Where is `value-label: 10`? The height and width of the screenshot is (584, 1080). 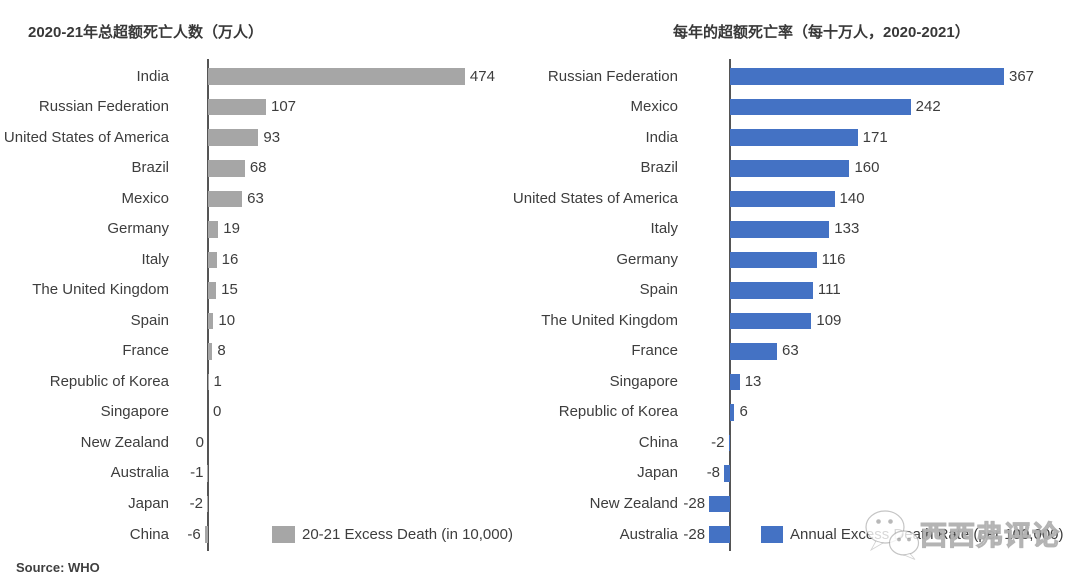
value-label: 10 is located at coordinates (227, 320).